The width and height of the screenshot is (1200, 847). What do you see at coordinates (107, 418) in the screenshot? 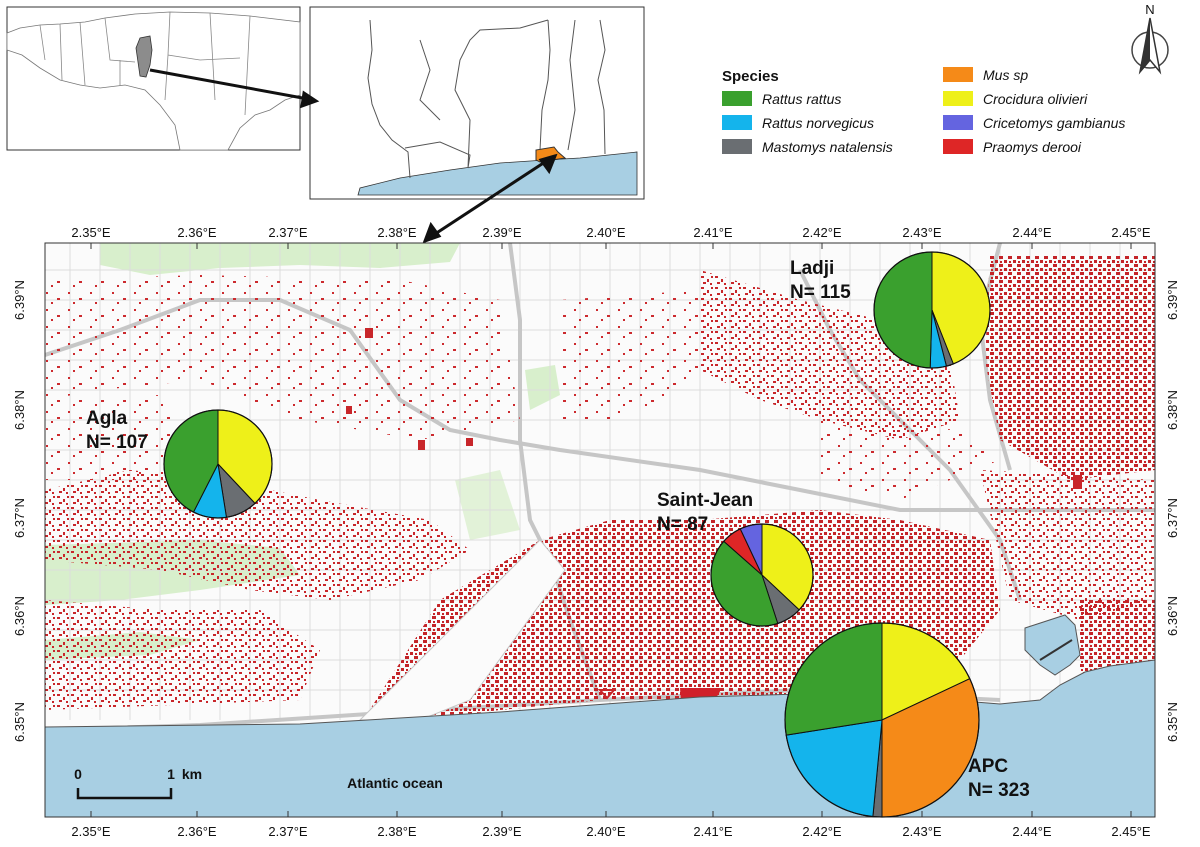
I see `site-name-agla: Agla` at bounding box center [107, 418].